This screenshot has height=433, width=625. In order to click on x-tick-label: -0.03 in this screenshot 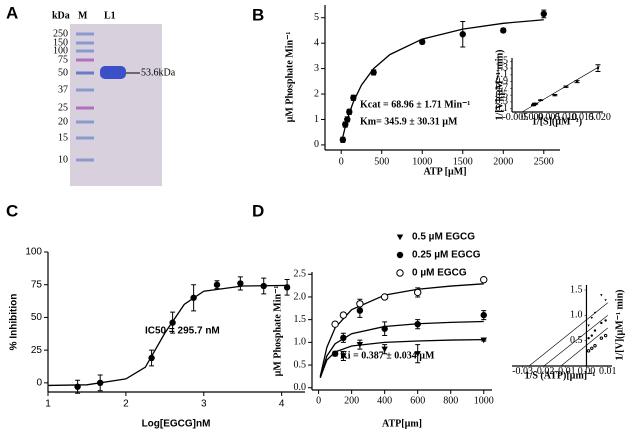, I will do `click(522, 371)`.